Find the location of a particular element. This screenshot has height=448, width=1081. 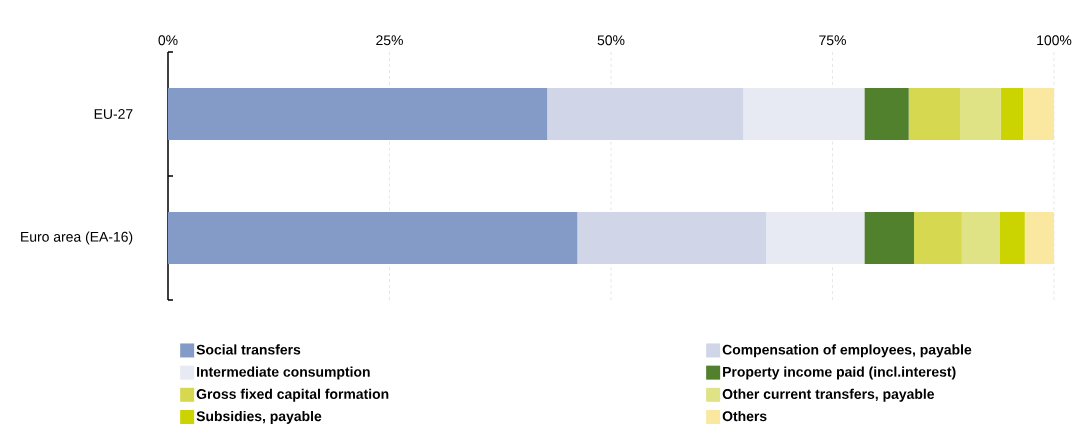

x-tick-label: 25% is located at coordinates (389, 40).